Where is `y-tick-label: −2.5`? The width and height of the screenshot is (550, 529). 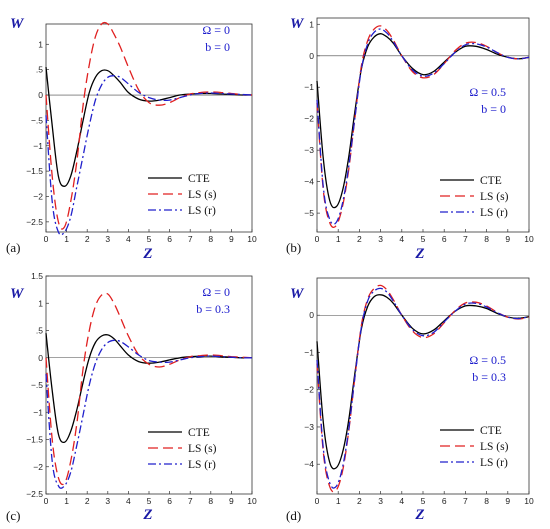 y-tick-label: −2.5 is located at coordinates (34, 222).